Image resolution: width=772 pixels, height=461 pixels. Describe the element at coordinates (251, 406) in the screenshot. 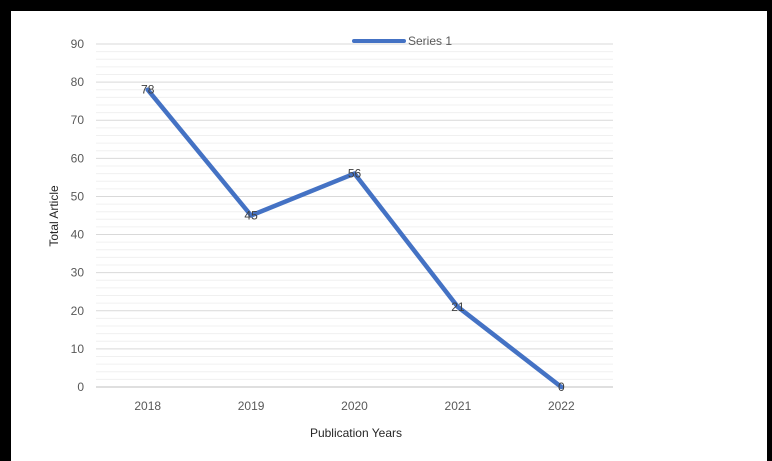

I see `x-tick-label: 2019` at that location.